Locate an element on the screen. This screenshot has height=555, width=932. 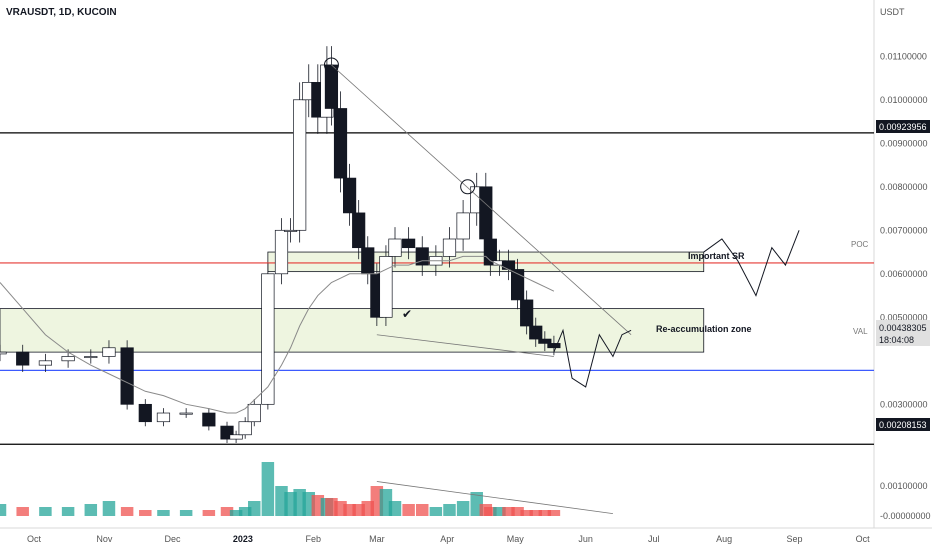
support-price-badge is located at coordinates (903, 424).